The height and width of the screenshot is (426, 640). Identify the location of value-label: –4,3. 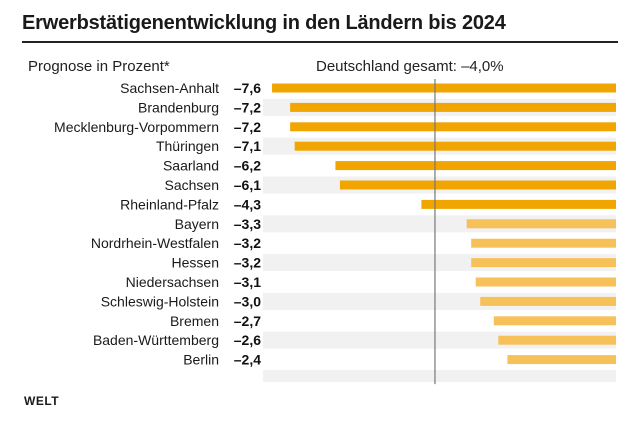
(247, 204).